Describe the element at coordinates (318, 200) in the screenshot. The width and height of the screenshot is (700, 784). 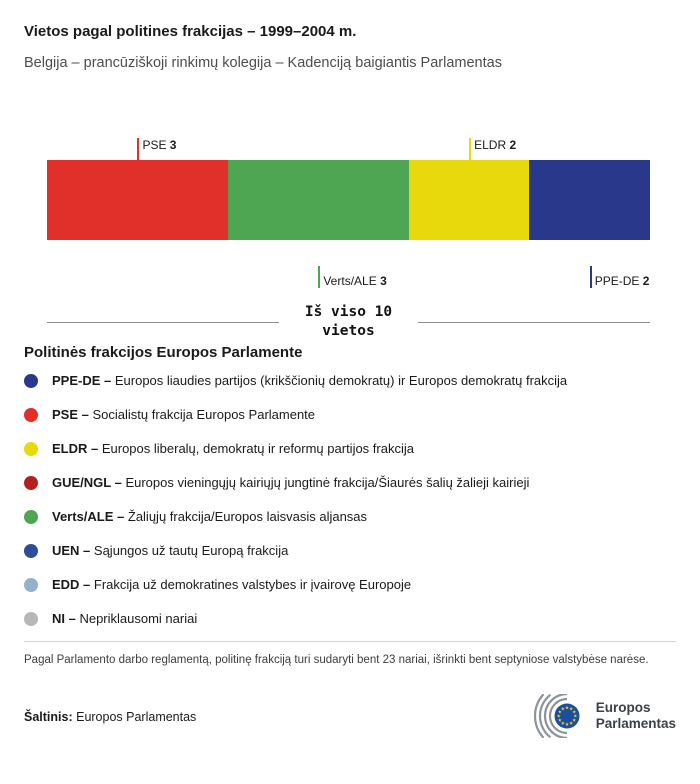
I see `bar-segment-verts-ale` at that location.